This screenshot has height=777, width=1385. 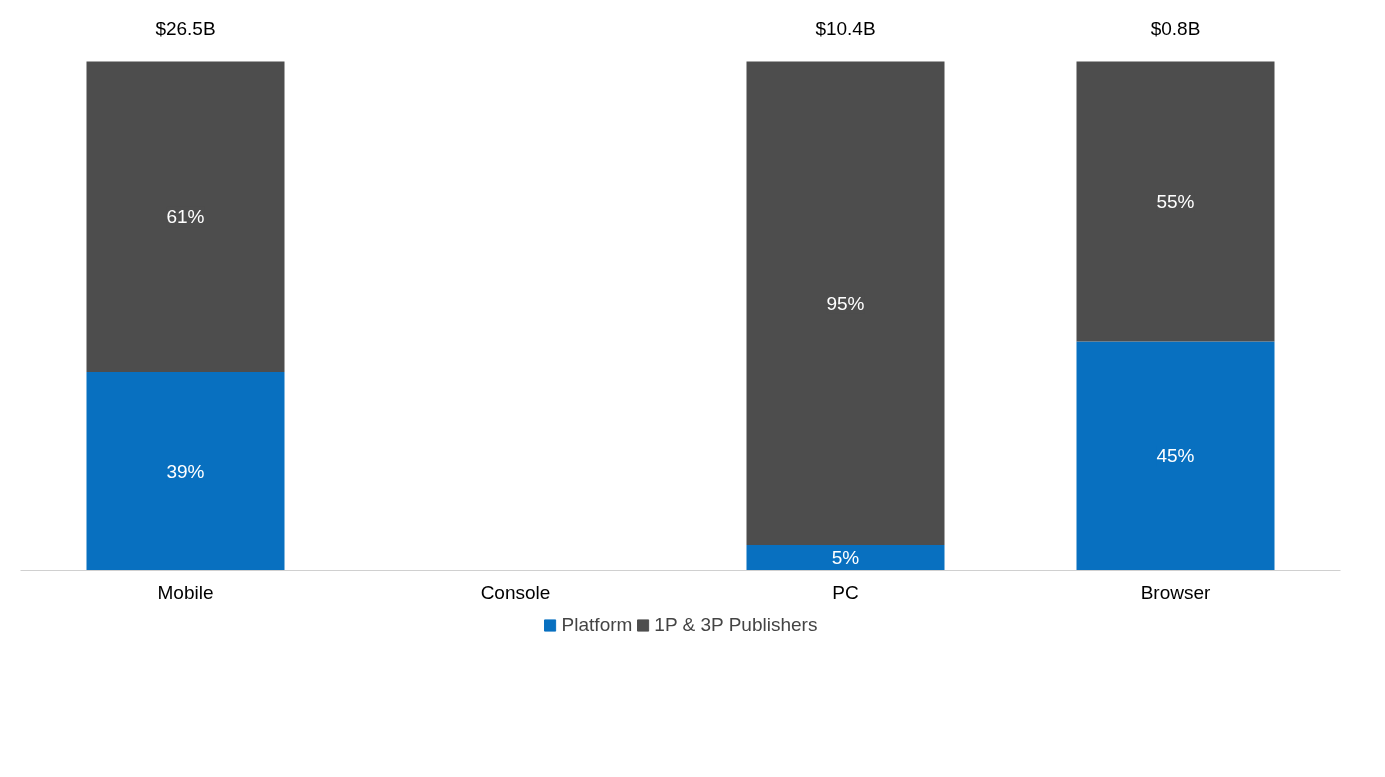 I want to click on x-tick-label: Console, so click(x=515, y=592).